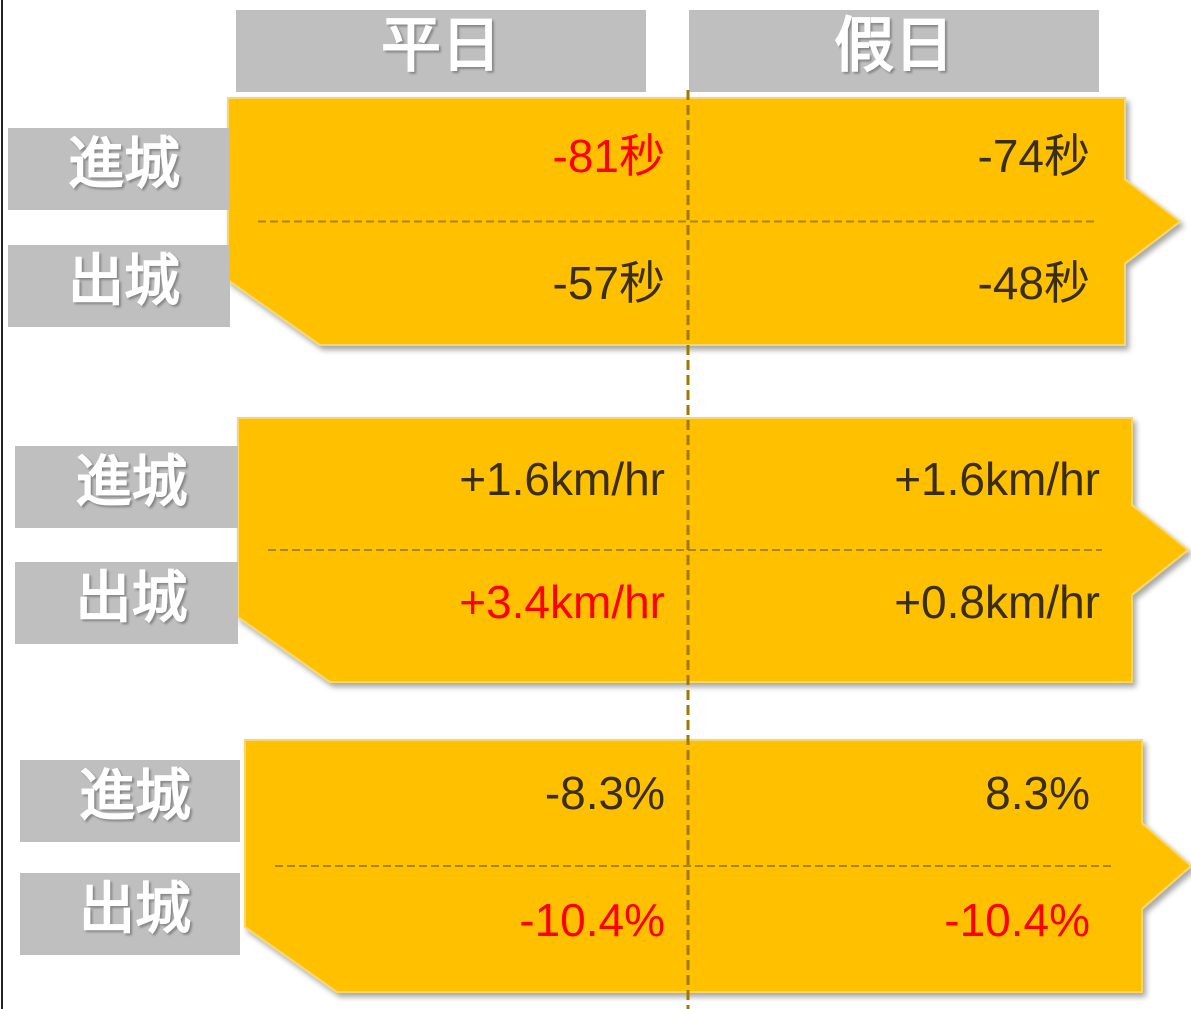  What do you see at coordinates (1034, 283) in the screenshot?
I see `cell-value: -48秒` at bounding box center [1034, 283].